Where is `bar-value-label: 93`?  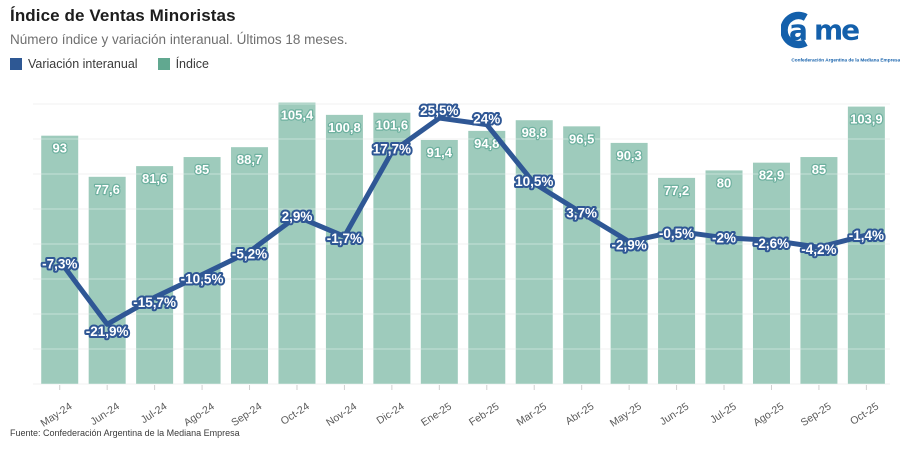 bar-value-label: 93 is located at coordinates (59, 148).